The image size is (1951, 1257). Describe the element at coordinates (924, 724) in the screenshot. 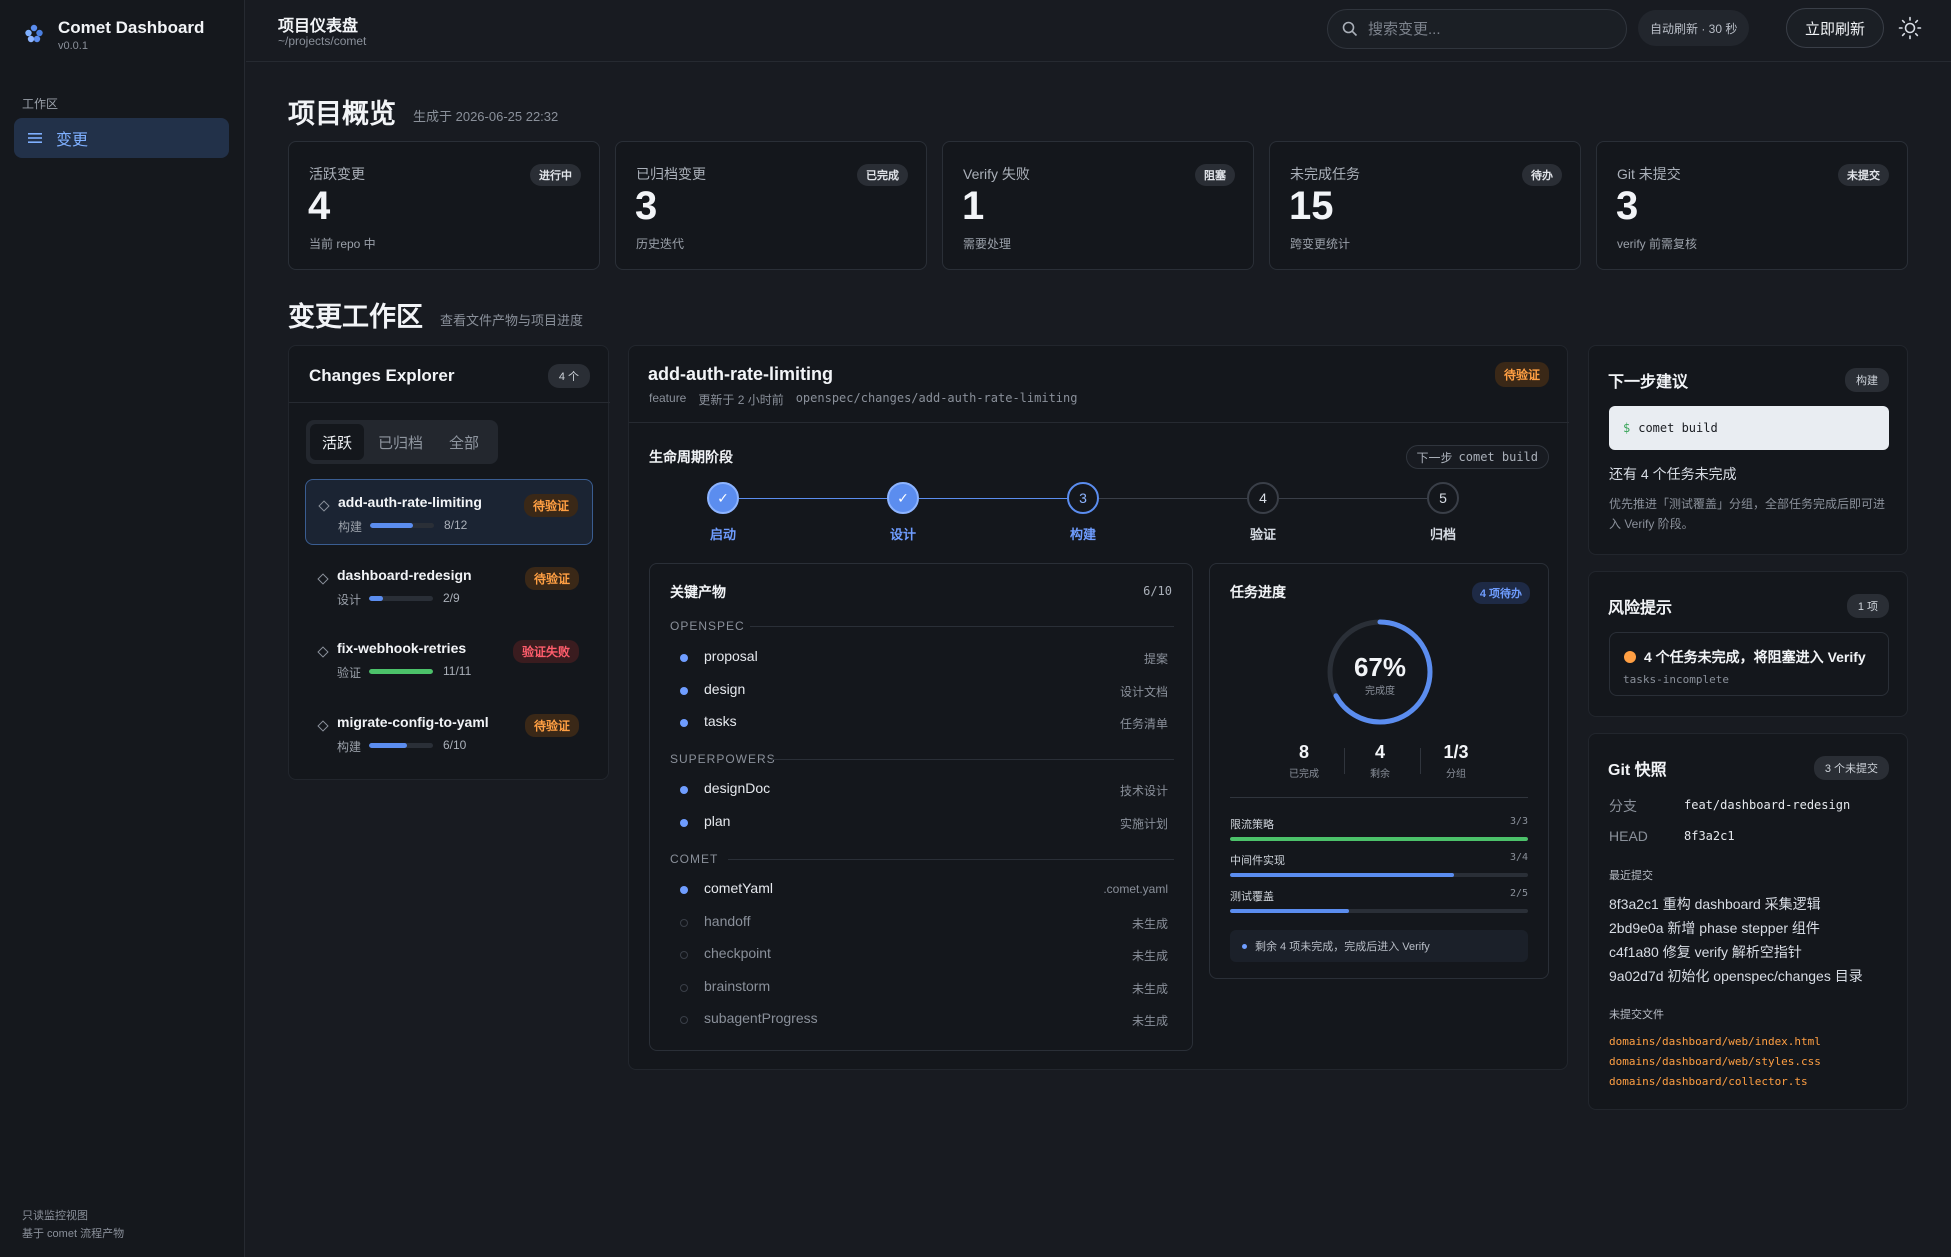

I see `artifact-row: tasks 任务清单` at that location.